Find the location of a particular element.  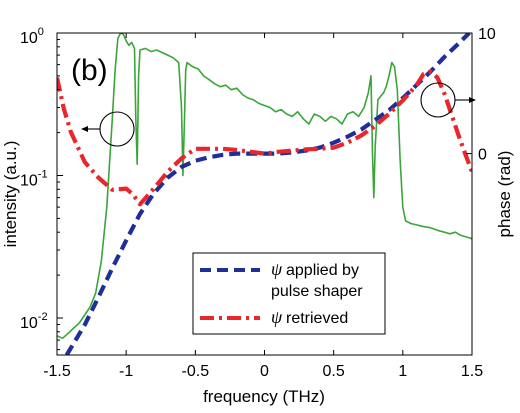

x-tick-label: 0 is located at coordinates (264, 371).